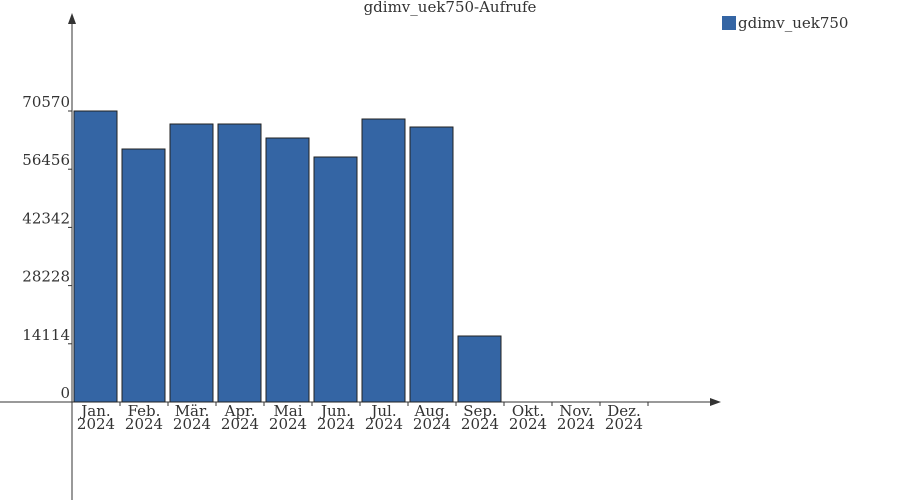  I want to click on y-tick-label: 14114, so click(46, 335).